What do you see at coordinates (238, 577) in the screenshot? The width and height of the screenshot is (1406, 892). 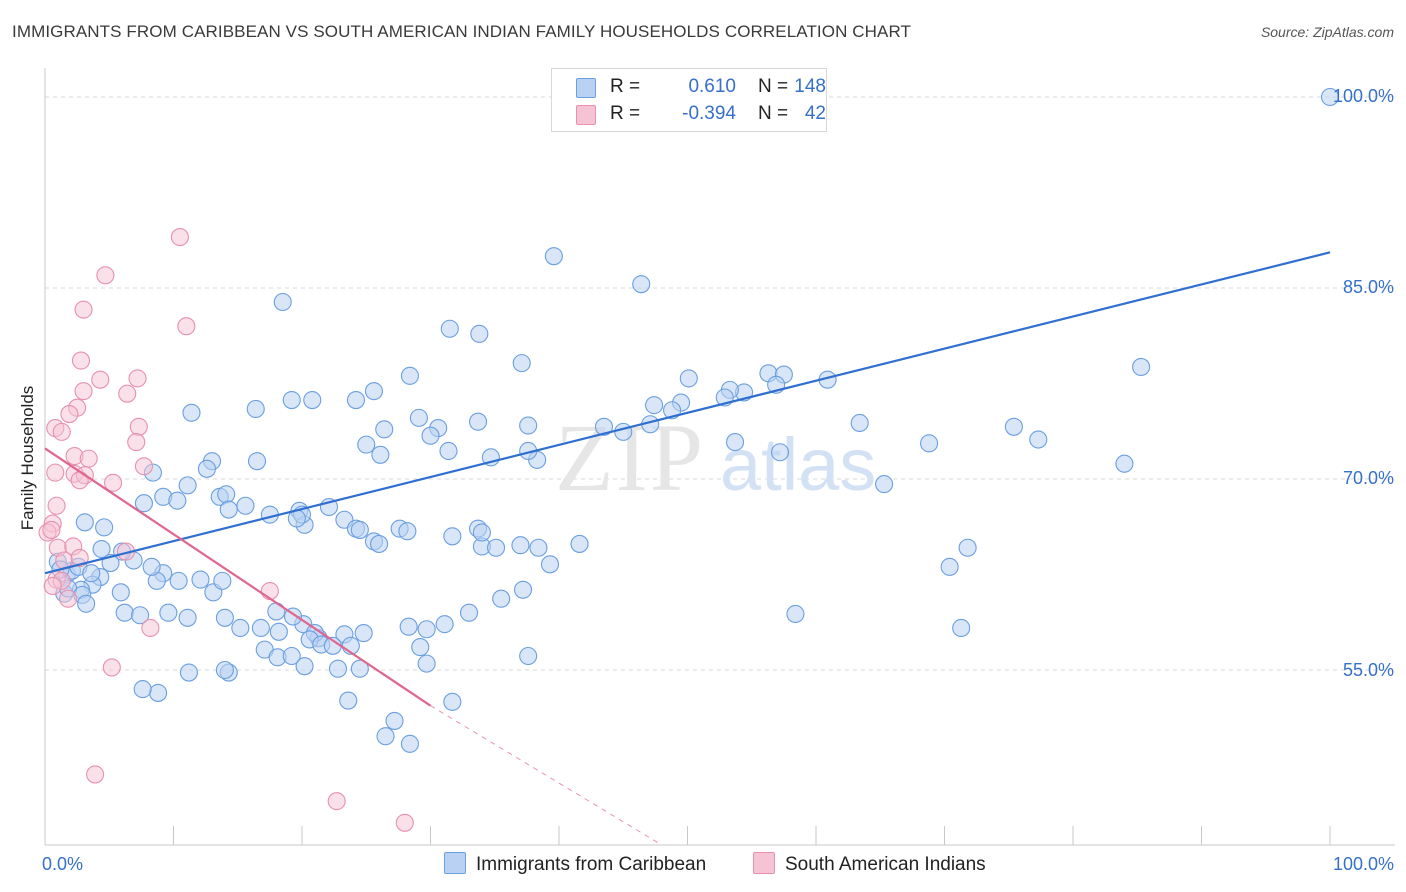 I see `trend-line-south-american` at bounding box center [238, 577].